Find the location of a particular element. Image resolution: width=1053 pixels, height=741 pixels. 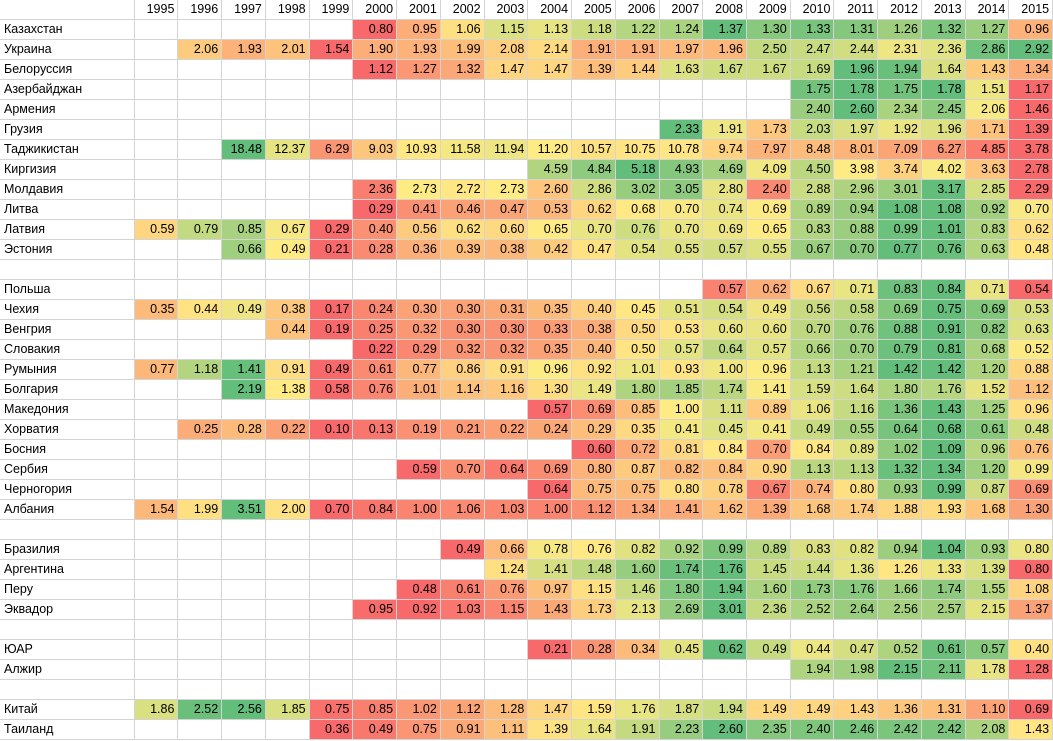

value-cell: 0.40 is located at coordinates (375, 230).